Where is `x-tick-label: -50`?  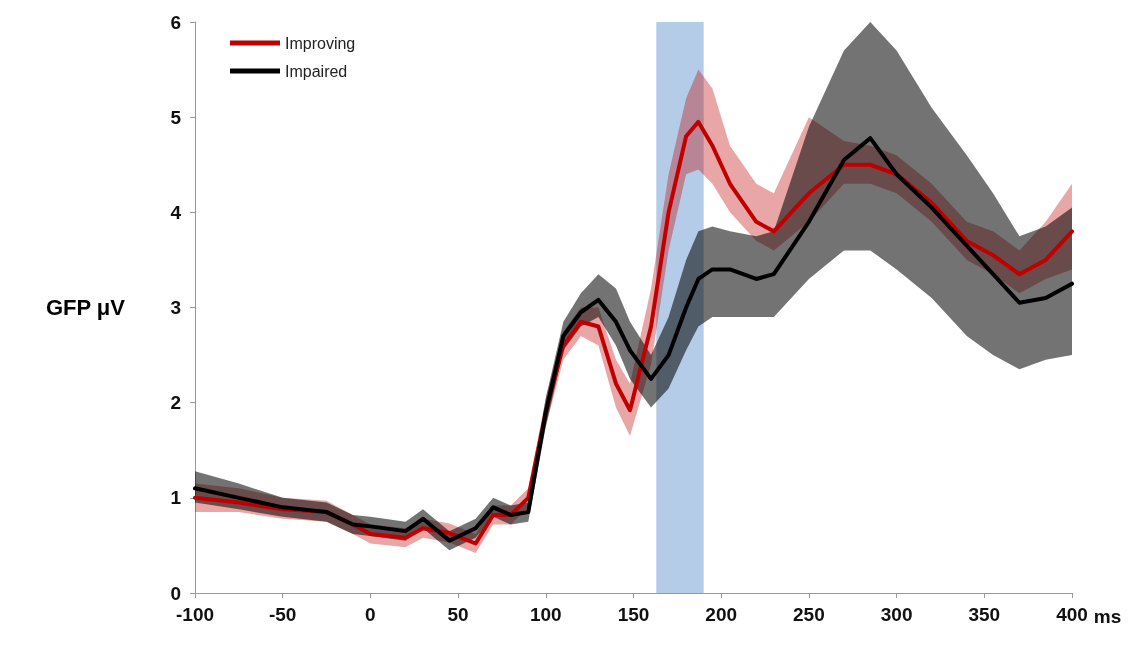
x-tick-label: -50 is located at coordinates (282, 614).